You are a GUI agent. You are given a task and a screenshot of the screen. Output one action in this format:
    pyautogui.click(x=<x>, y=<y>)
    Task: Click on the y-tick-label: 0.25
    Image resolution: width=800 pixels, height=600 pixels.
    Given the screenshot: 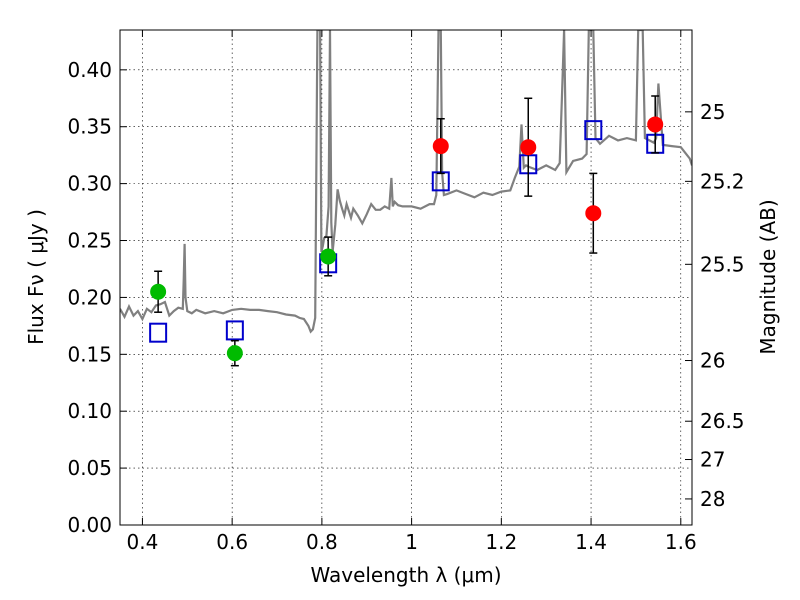 What is the action you would take?
    pyautogui.click(x=89, y=241)
    